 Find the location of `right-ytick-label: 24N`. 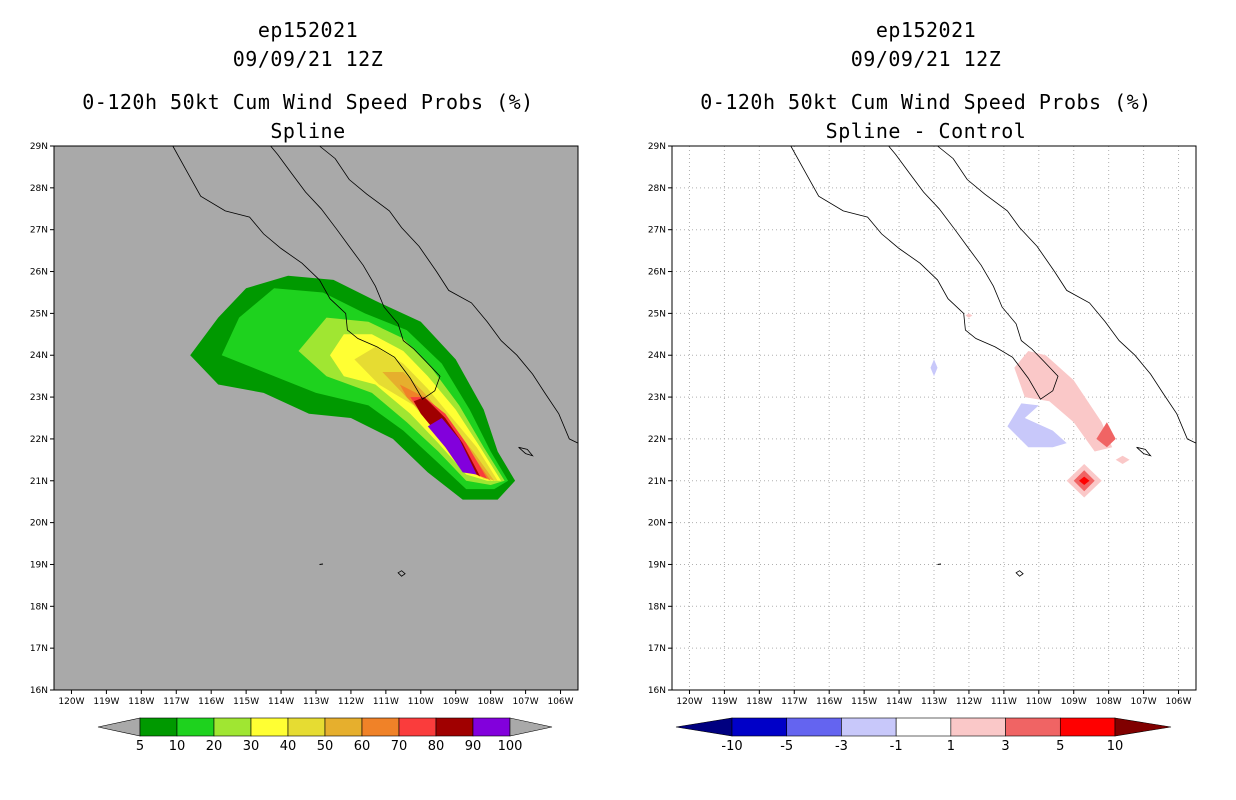

right-ytick-label: 24N is located at coordinates (657, 356).